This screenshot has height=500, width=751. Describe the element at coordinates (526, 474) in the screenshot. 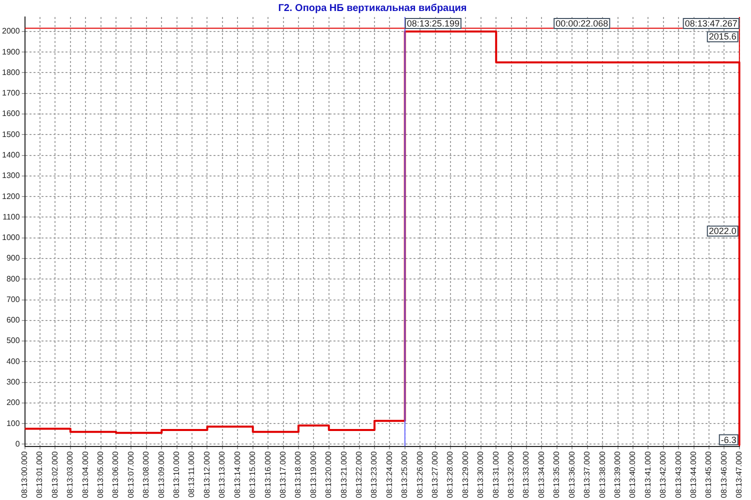

I see `x-tick-label: 08:13:33.000` at that location.